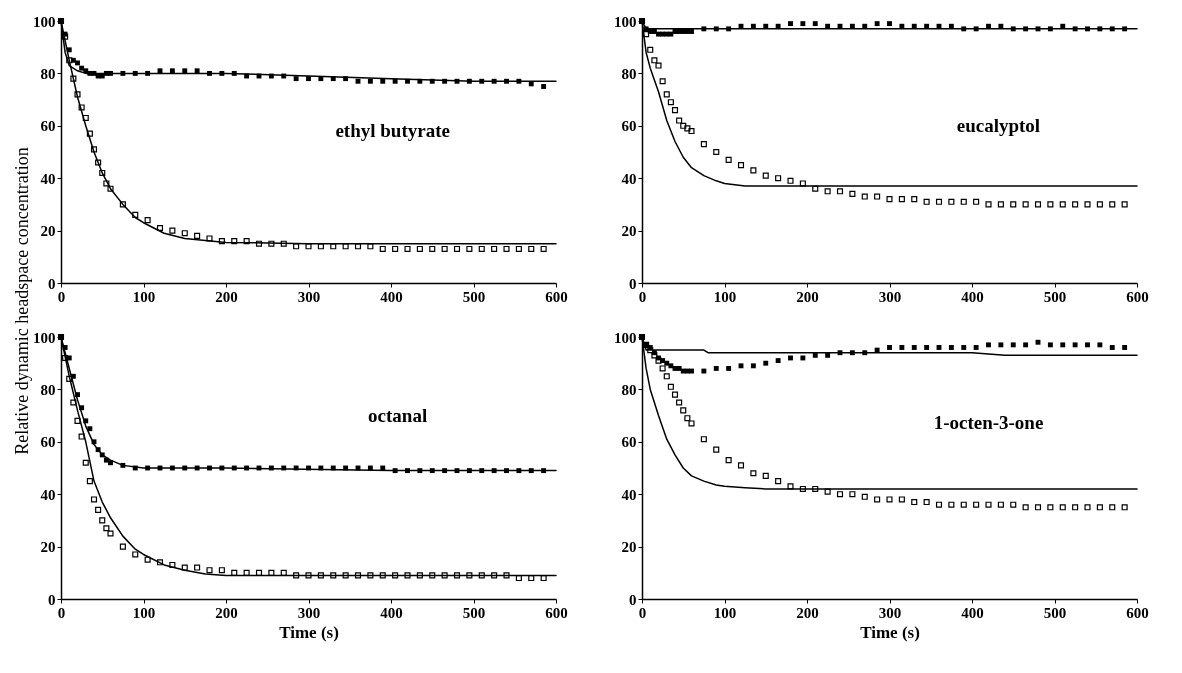 The height and width of the screenshot is (673, 1182). What do you see at coordinates (392, 131) in the screenshot?
I see `annotation: ethyl butyrate` at bounding box center [392, 131].